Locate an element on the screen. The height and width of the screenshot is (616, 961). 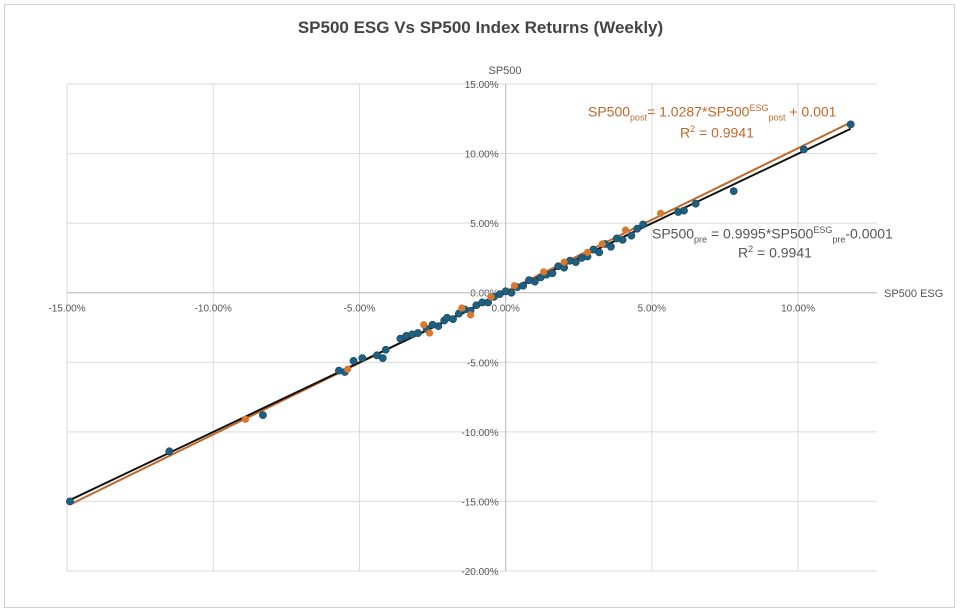
eq-text: = 0.9995*SP500 is located at coordinates (760, 233).